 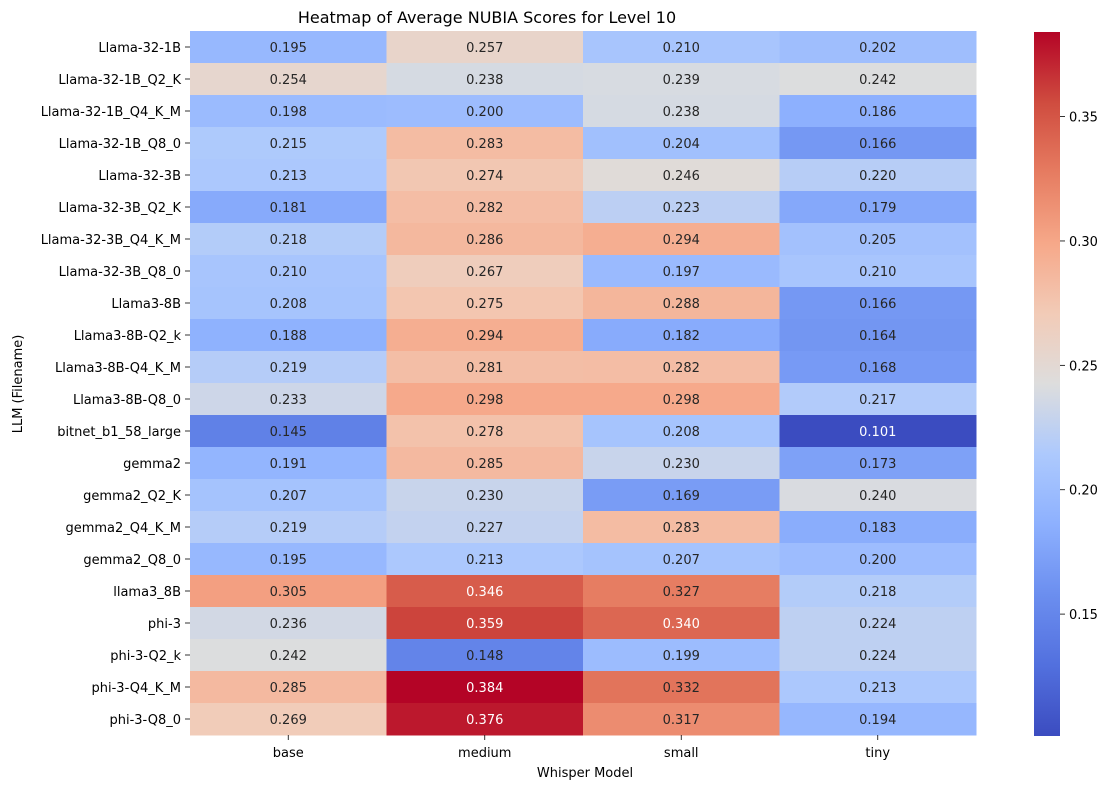 I want to click on y-tick-label-llama-32-3b-q8-0: Llama-32-3B_Q8_0, so click(x=120, y=272).